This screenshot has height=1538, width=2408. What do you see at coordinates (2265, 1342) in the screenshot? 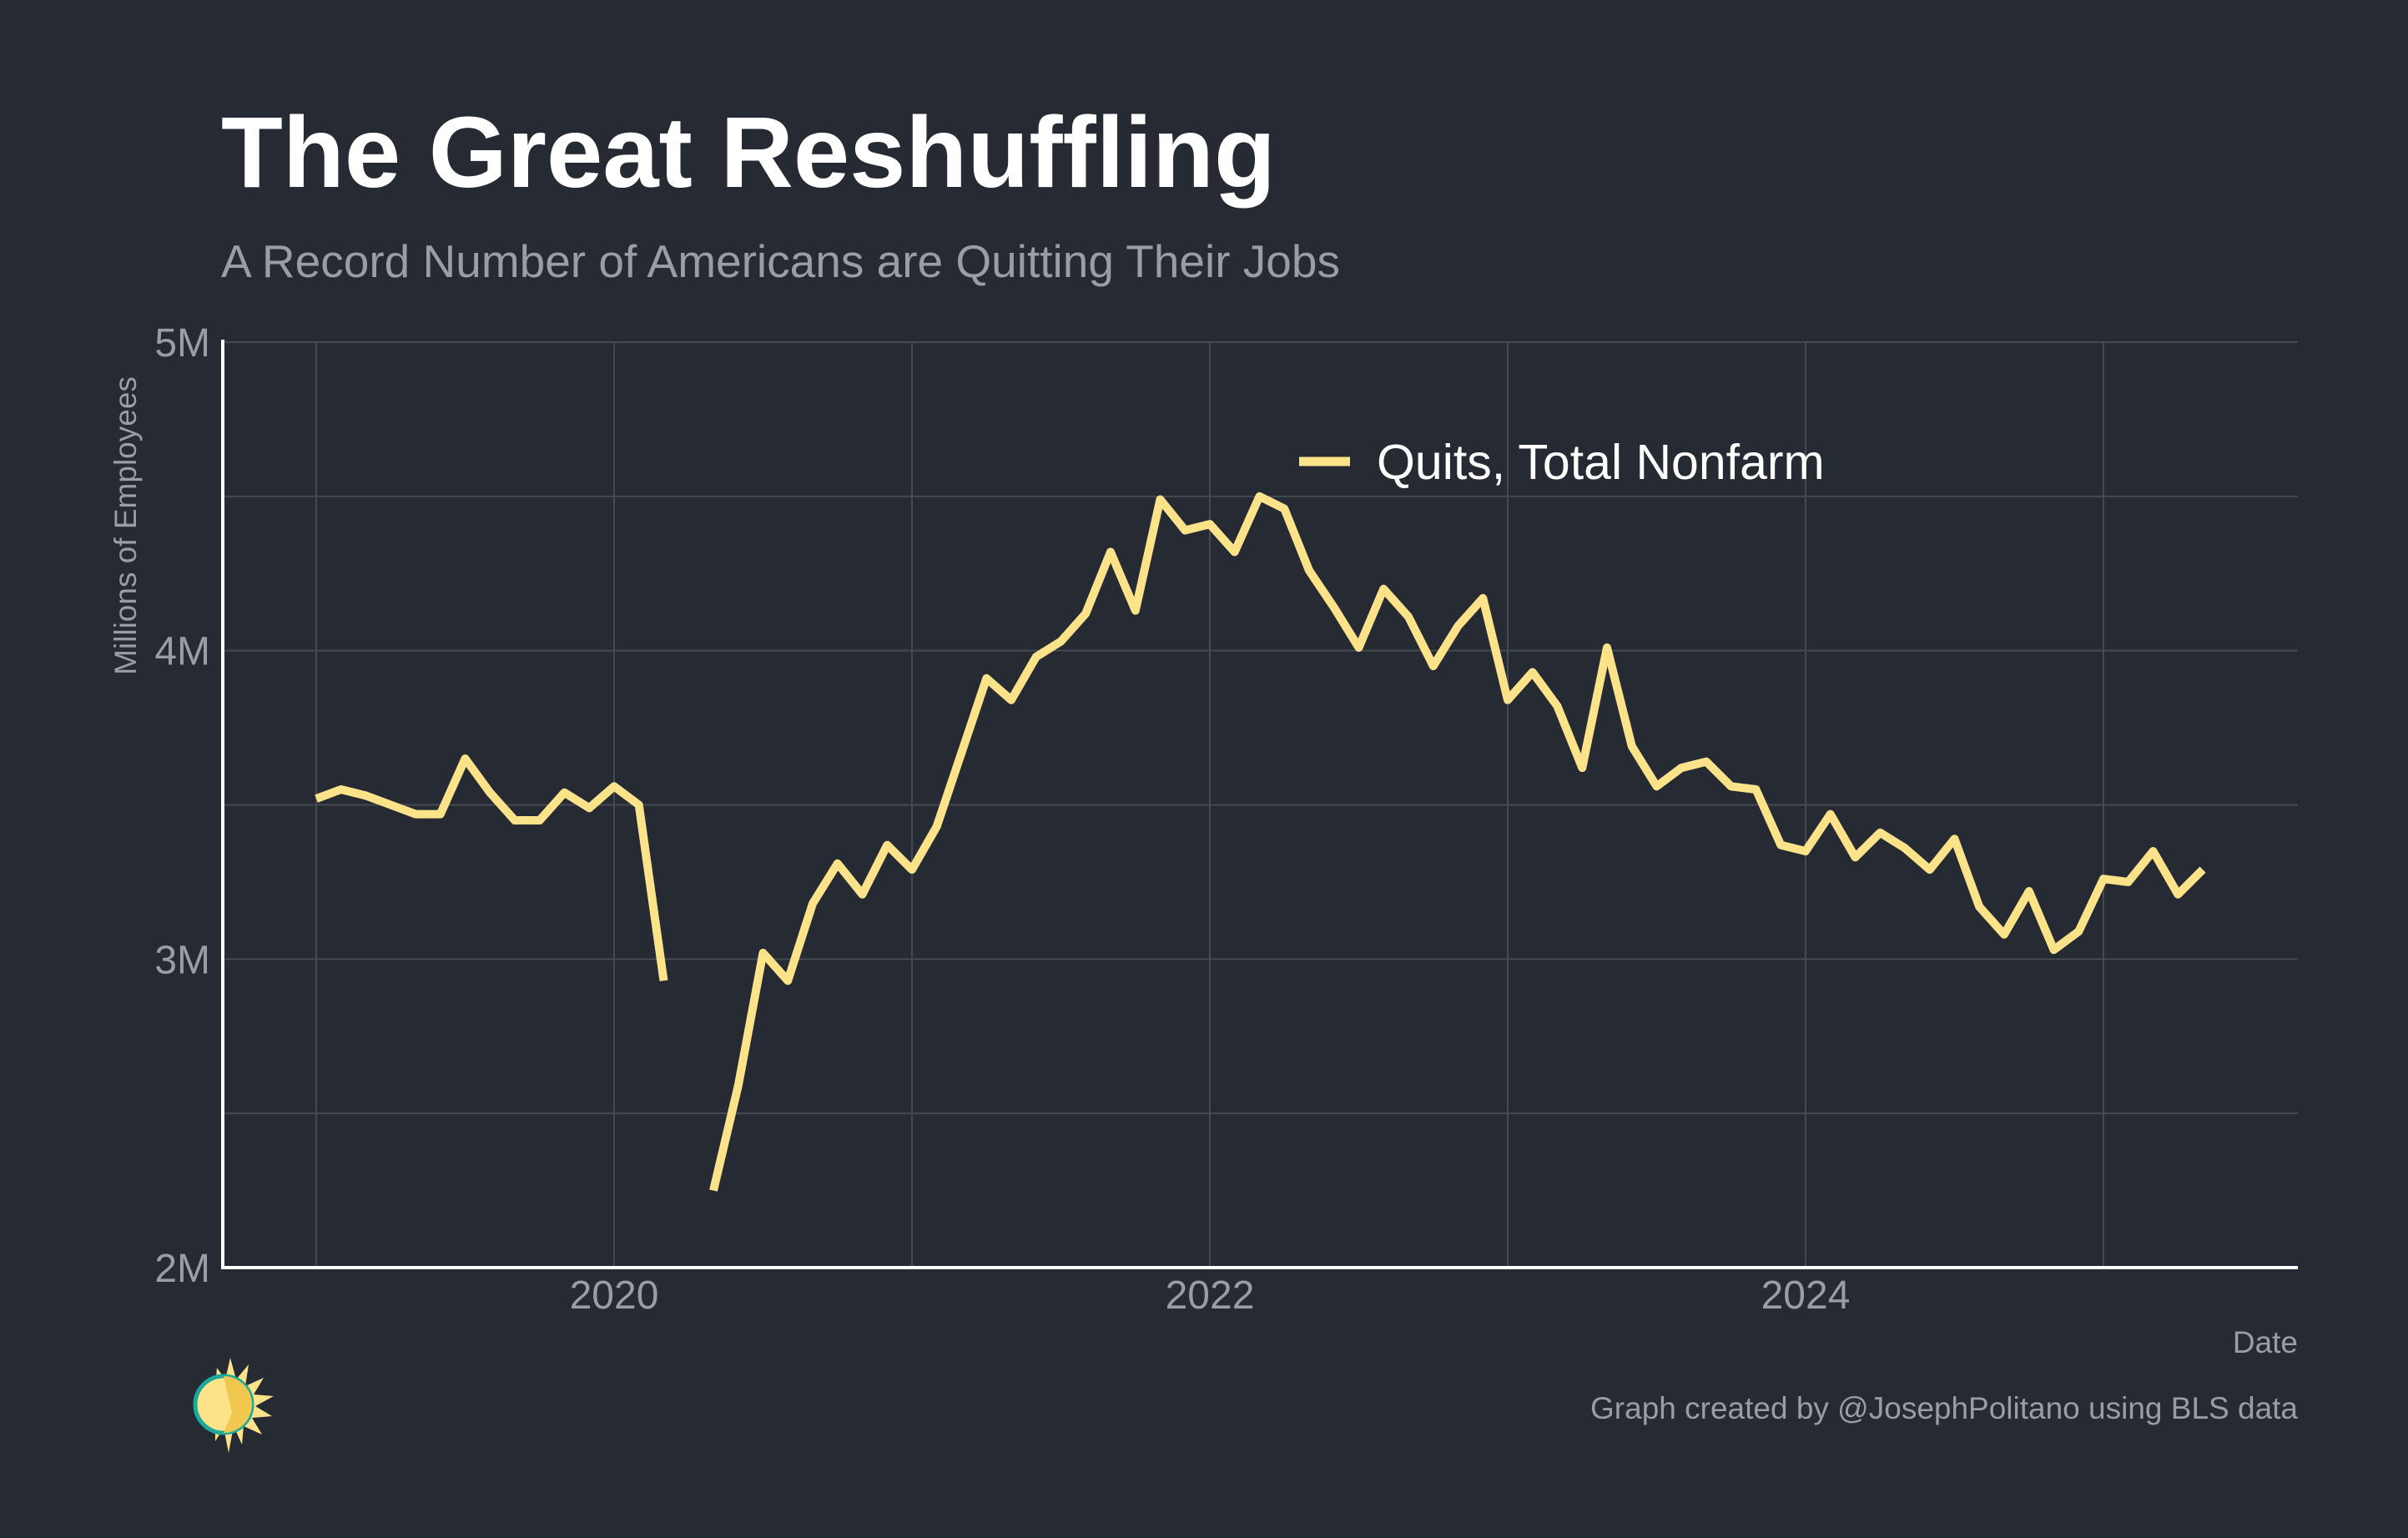
I see `x-axis-title: Date` at bounding box center [2265, 1342].